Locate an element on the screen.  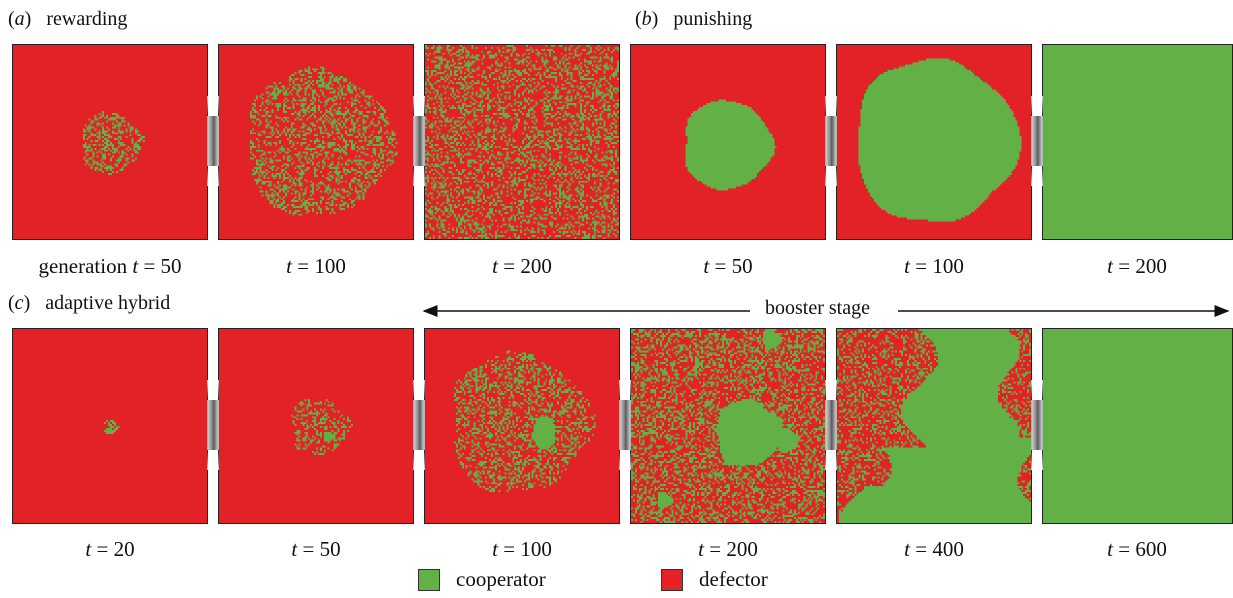
caption-a-1: generation t = 50 is located at coordinates (110, 266).